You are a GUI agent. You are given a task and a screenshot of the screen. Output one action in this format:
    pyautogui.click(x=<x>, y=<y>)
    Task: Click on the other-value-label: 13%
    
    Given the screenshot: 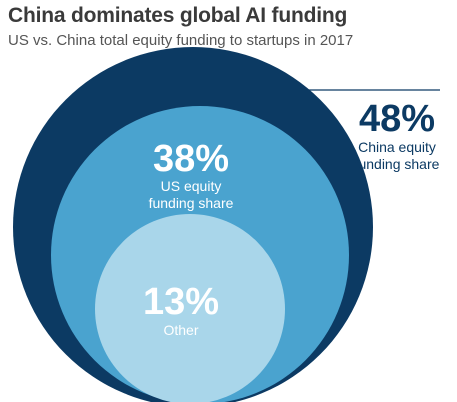 What is the action you would take?
    pyautogui.click(x=181, y=302)
    